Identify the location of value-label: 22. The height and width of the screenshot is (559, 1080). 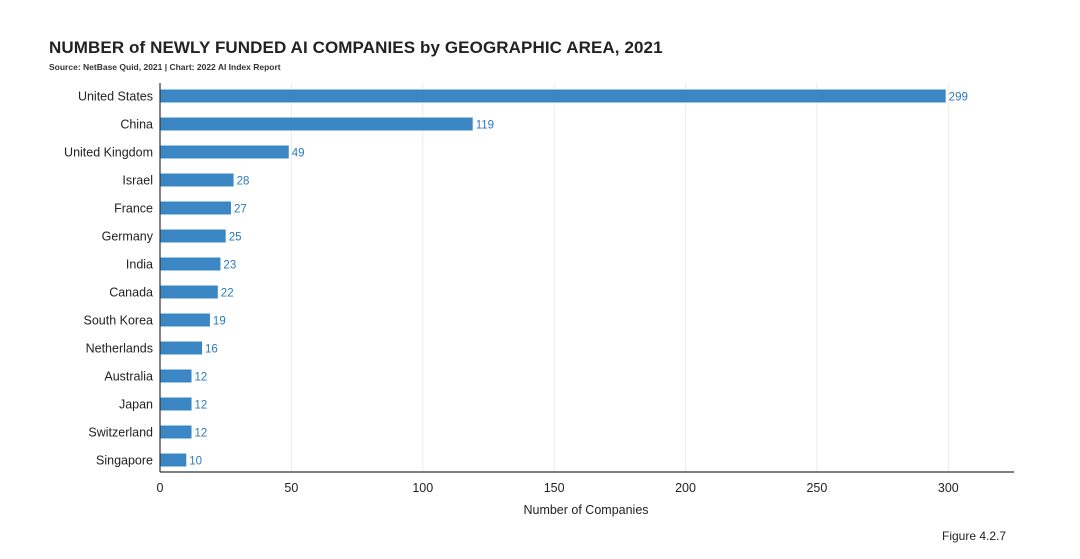
(227, 294).